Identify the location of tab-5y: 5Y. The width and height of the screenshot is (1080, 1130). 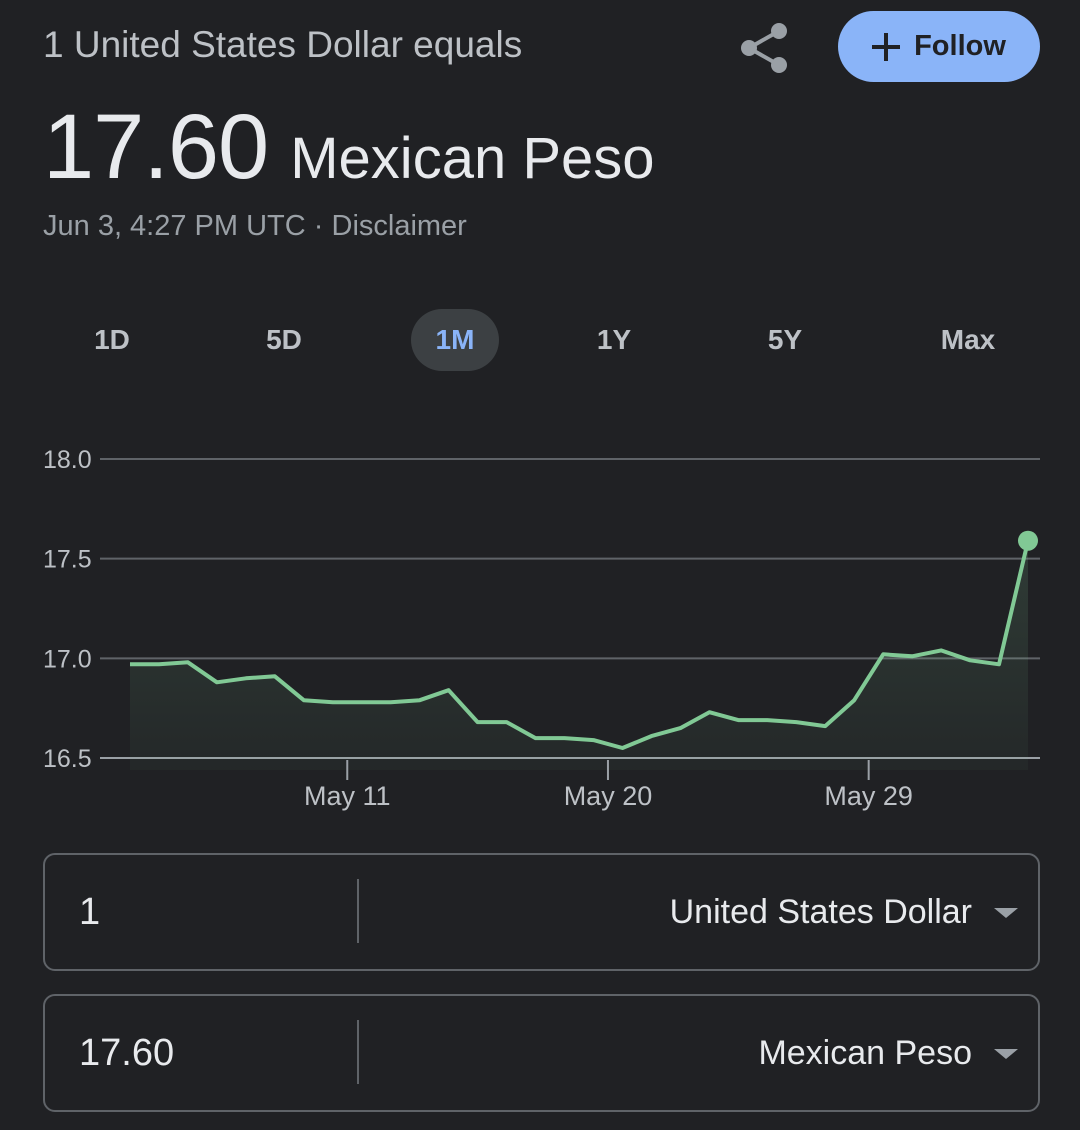
(785, 339).